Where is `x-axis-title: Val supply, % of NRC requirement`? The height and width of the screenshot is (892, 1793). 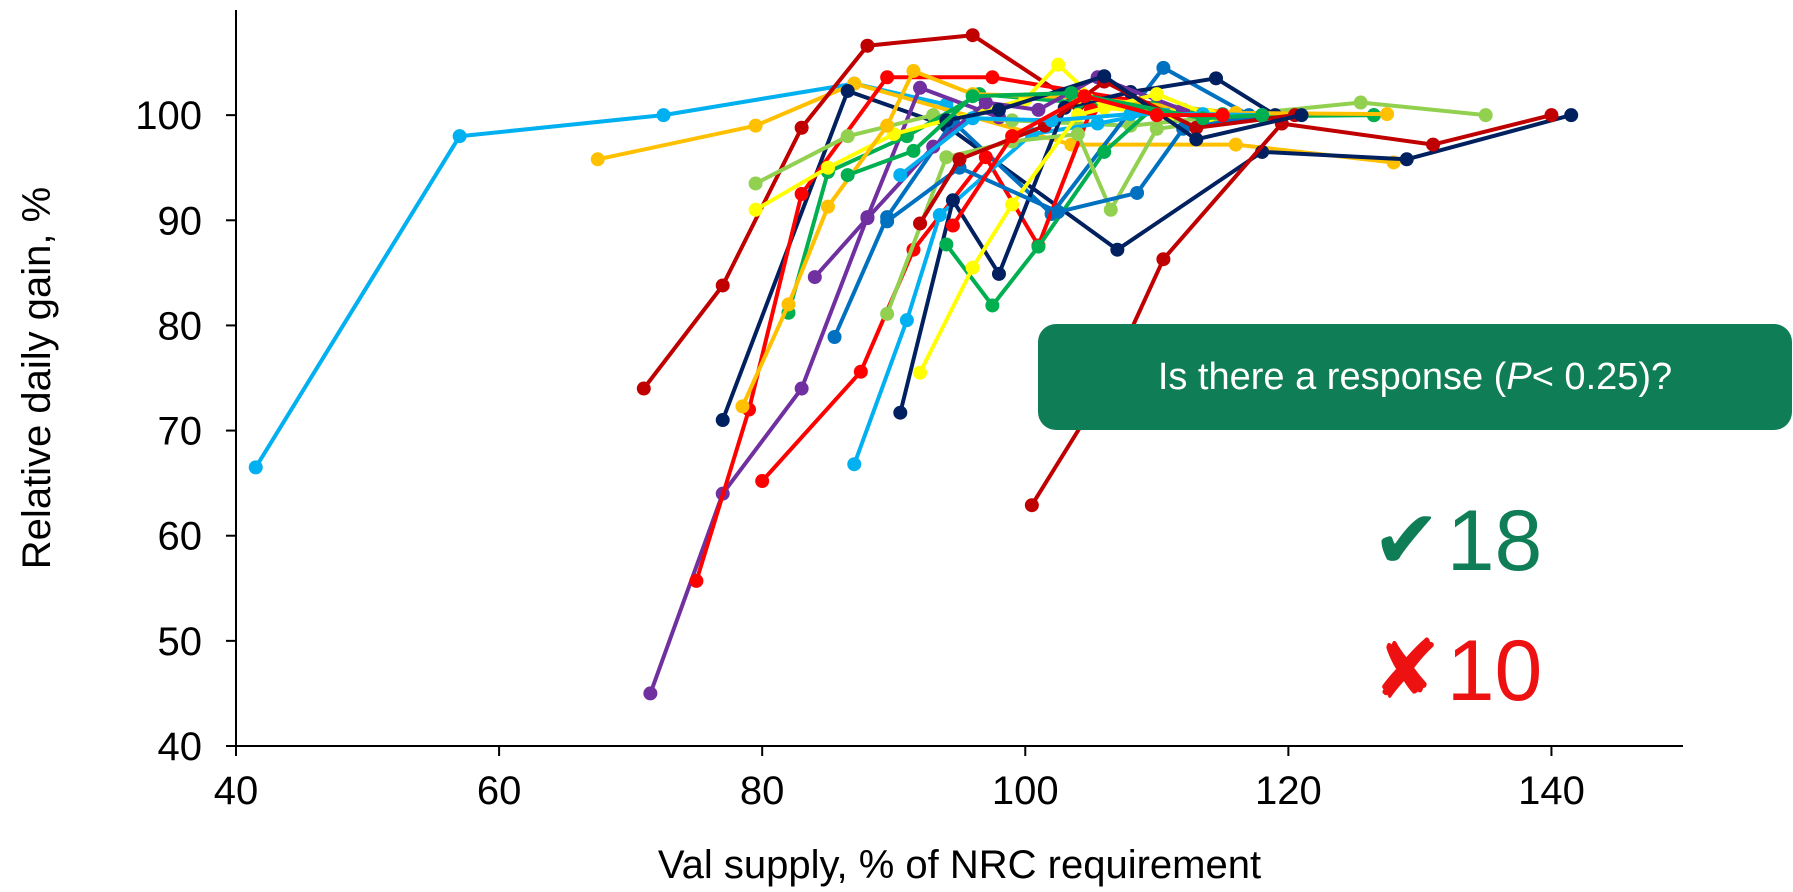
x-axis-title: Val supply, % of NRC requirement is located at coordinates (959, 865).